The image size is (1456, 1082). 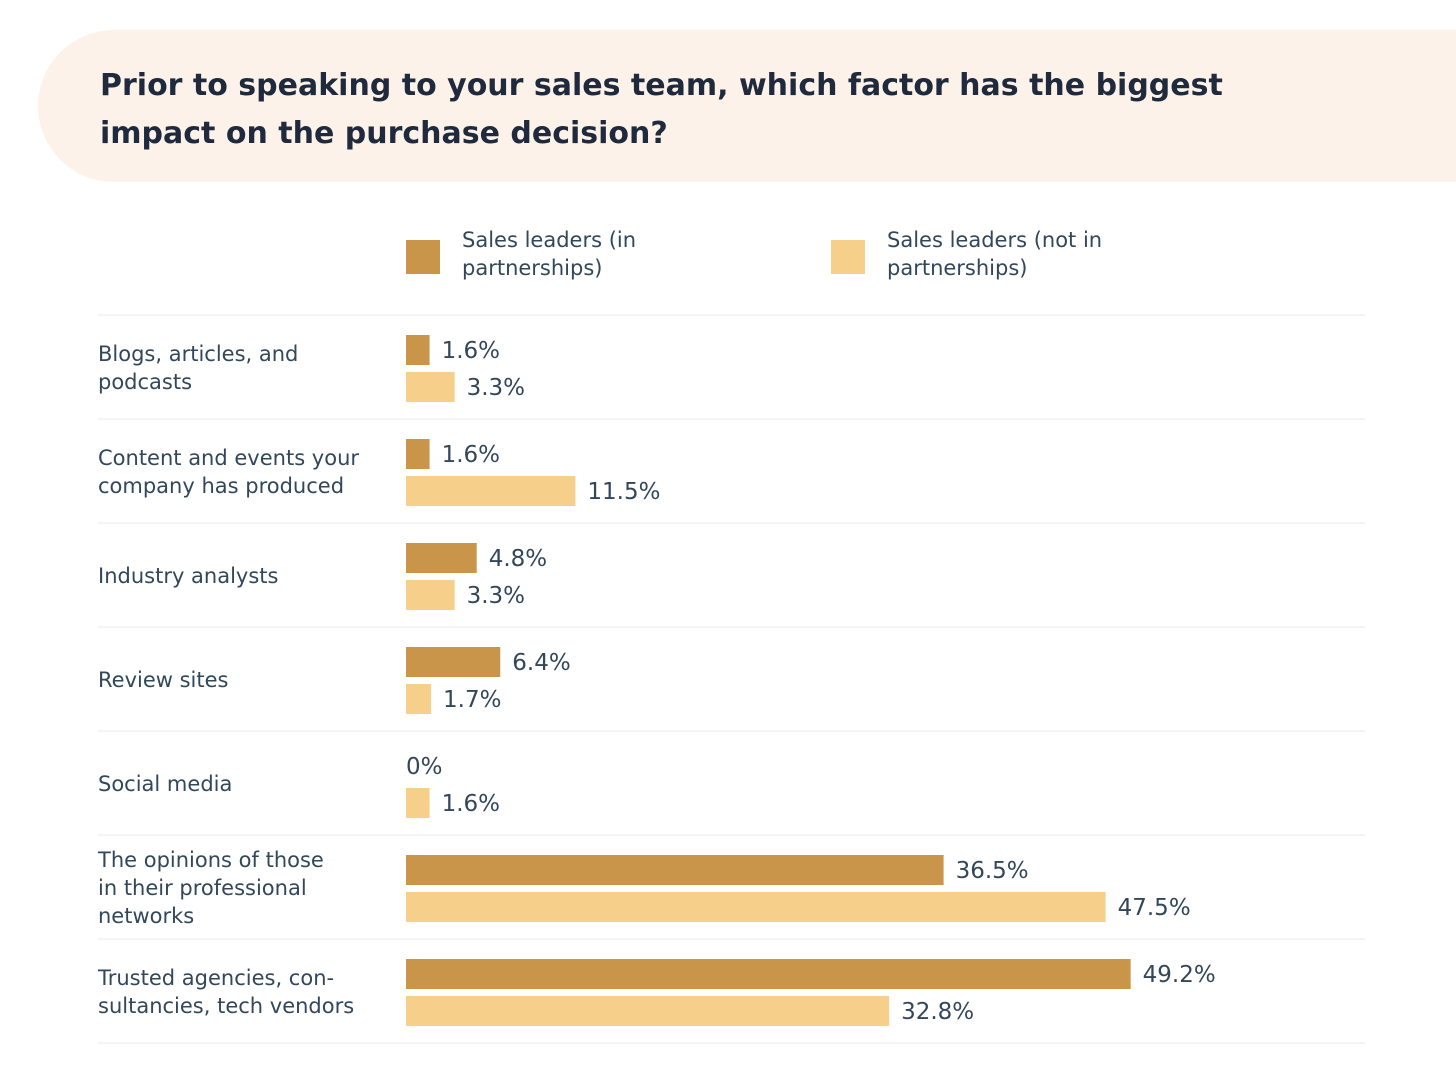 What do you see at coordinates (995, 254) in the screenshot?
I see `legend-label-not-in-partnerships: Sales leaders (not in partnerships)` at bounding box center [995, 254].